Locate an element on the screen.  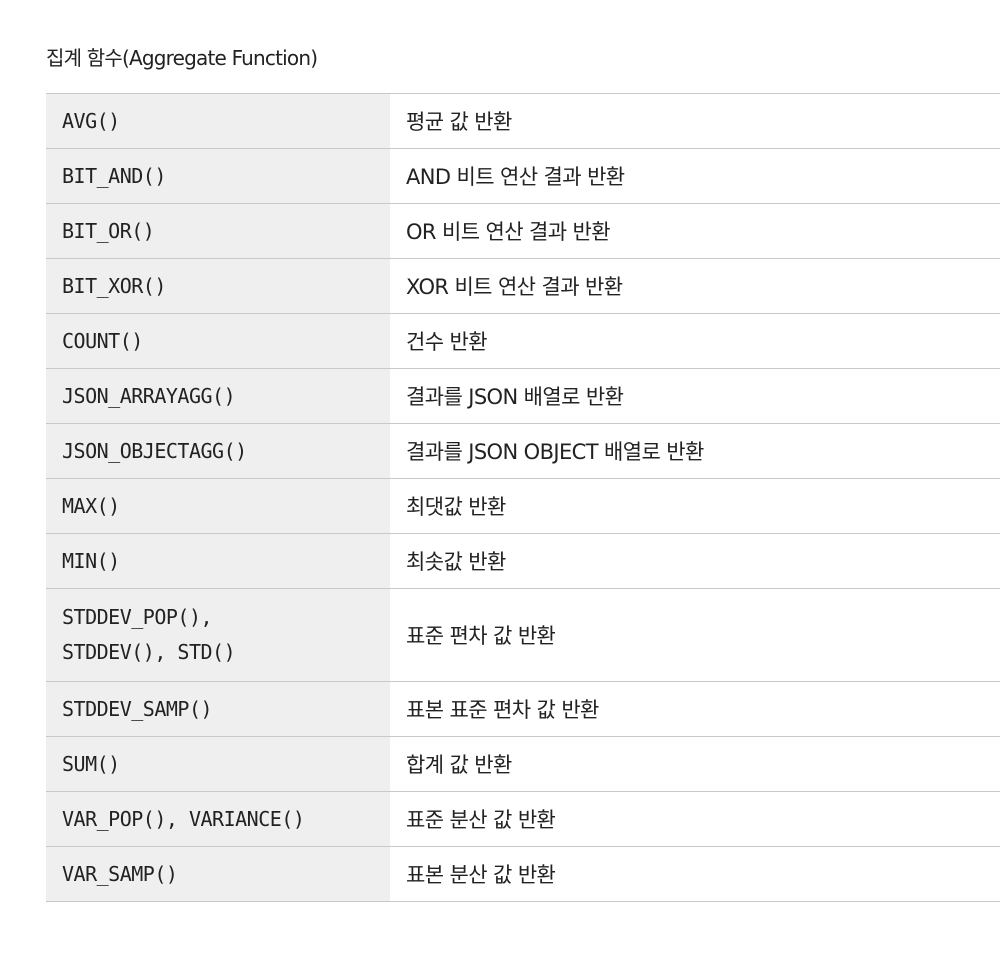
table-row: AVG() 평균 값 반환 is located at coordinates (523, 121).